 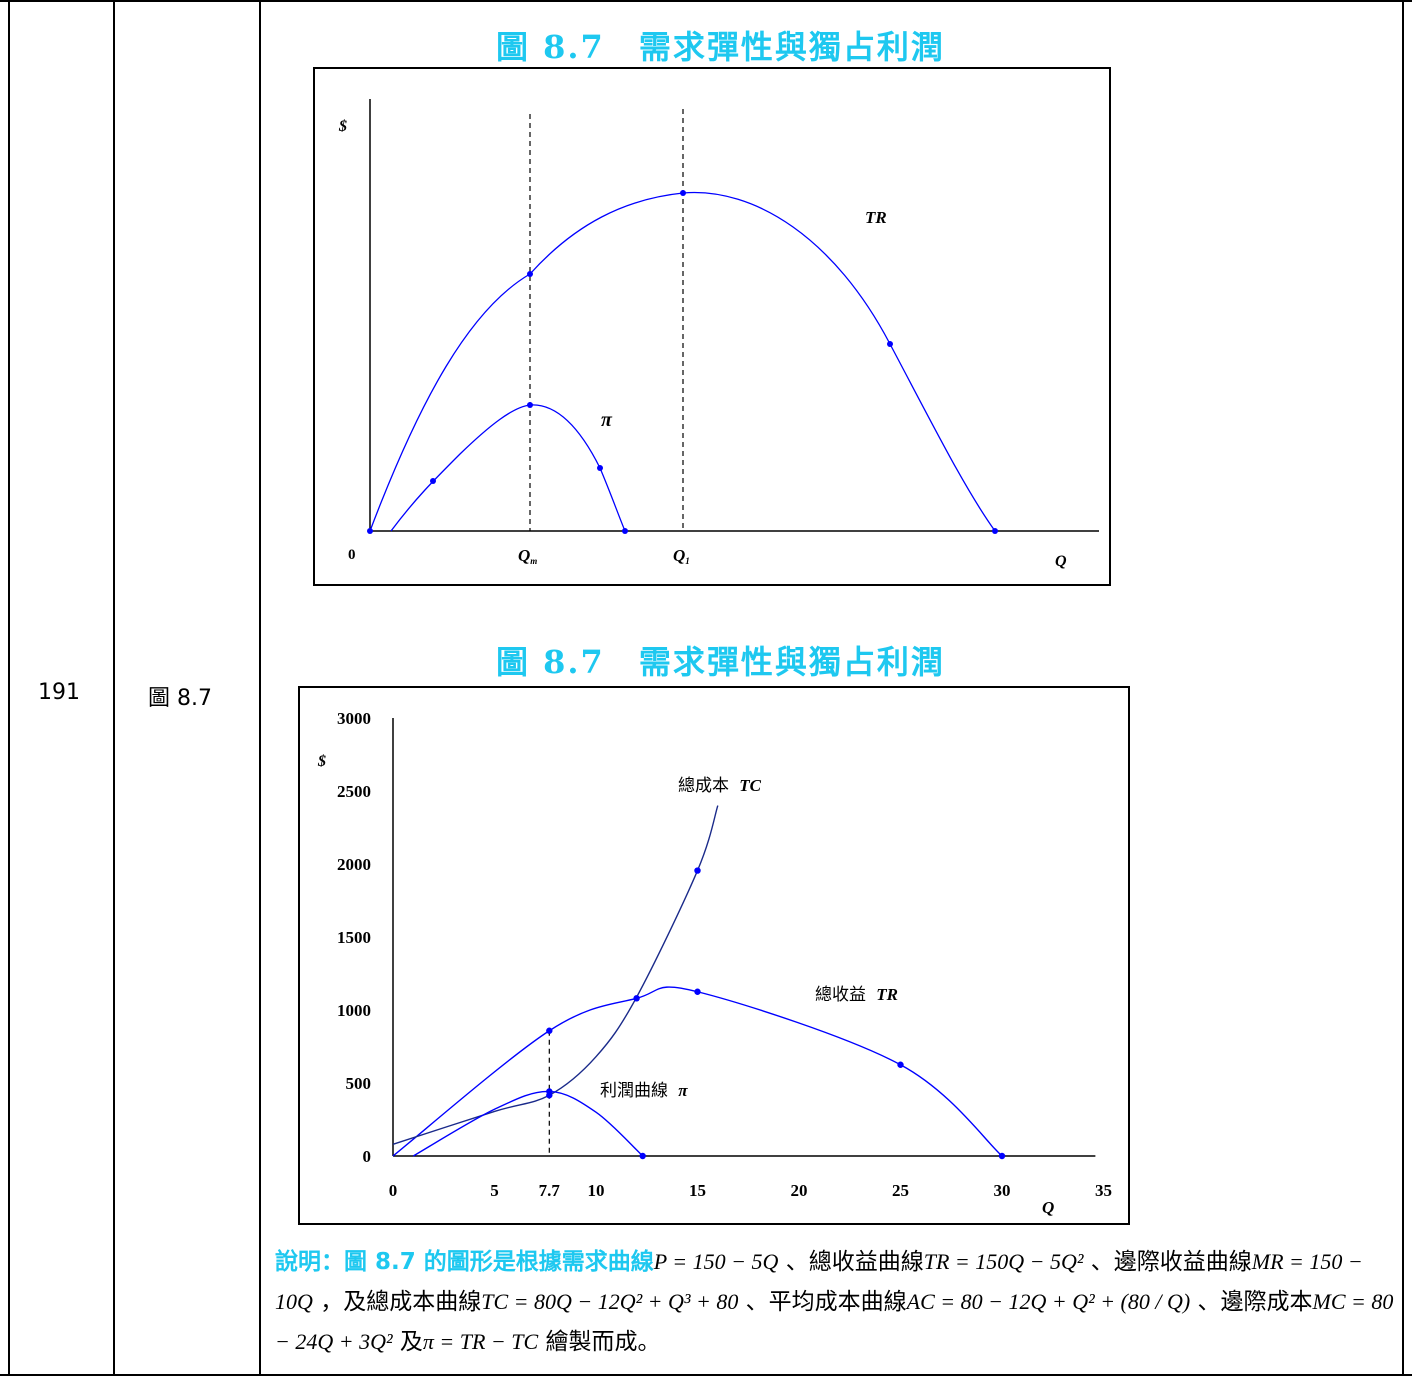 What do you see at coordinates (607, 420) in the screenshot?
I see `top-pi-label: π` at bounding box center [607, 420].